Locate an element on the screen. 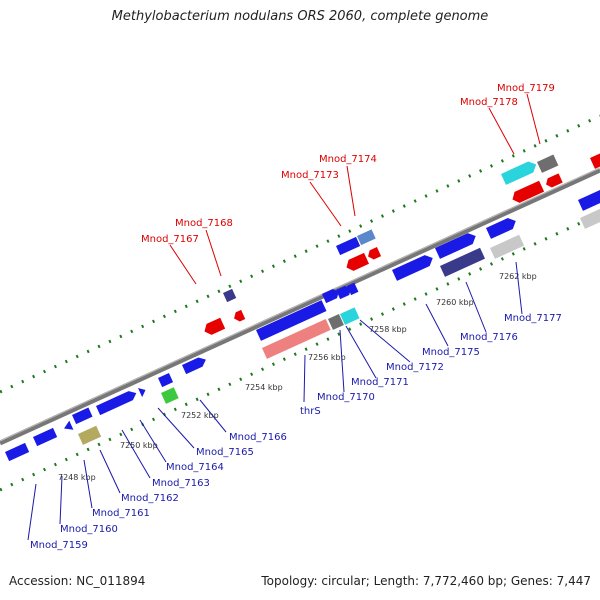 Image resolution: width=600 pixels, height=600 pixels. gene-olive is located at coordinates (90, 435).